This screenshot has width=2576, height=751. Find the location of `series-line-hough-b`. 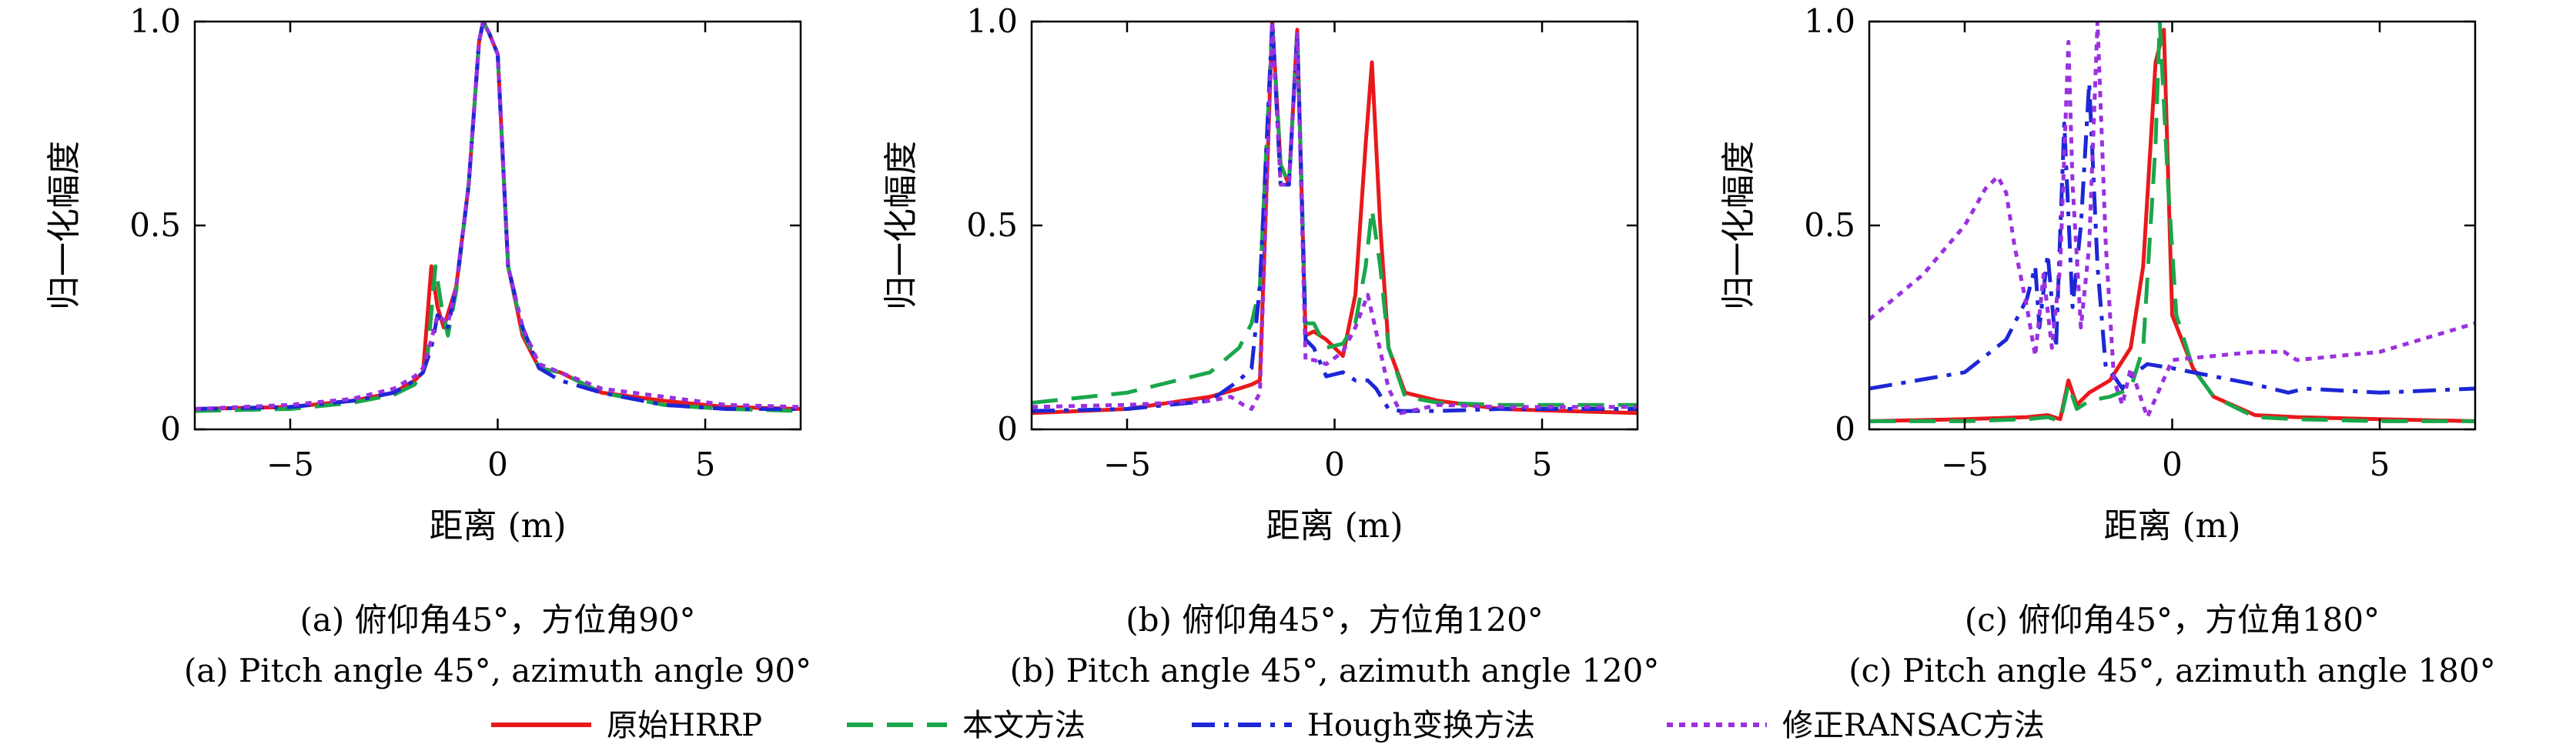

series-line-hough-b is located at coordinates (1335, 218).